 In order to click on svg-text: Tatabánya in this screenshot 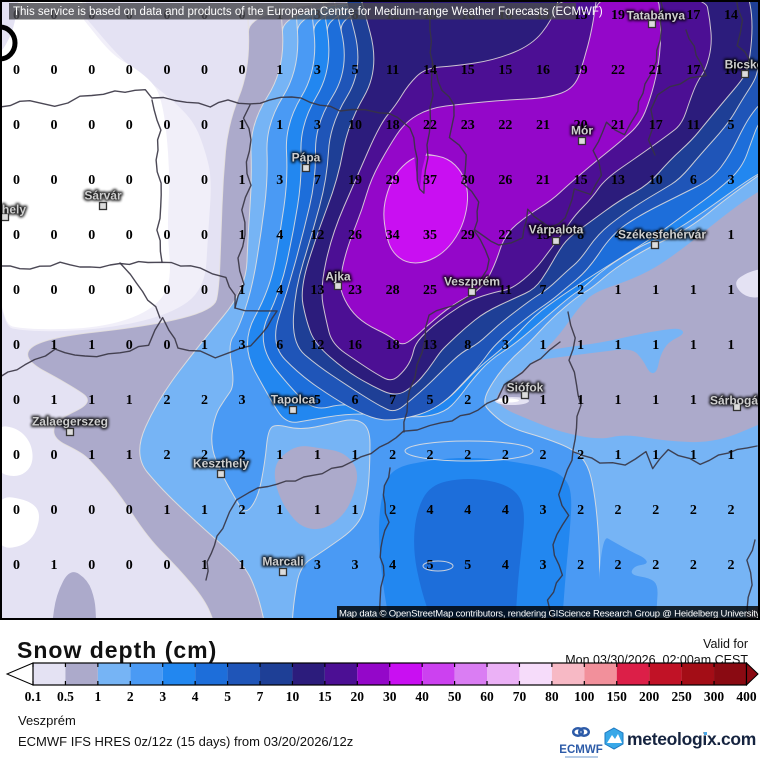, I will do `click(656, 16)`.